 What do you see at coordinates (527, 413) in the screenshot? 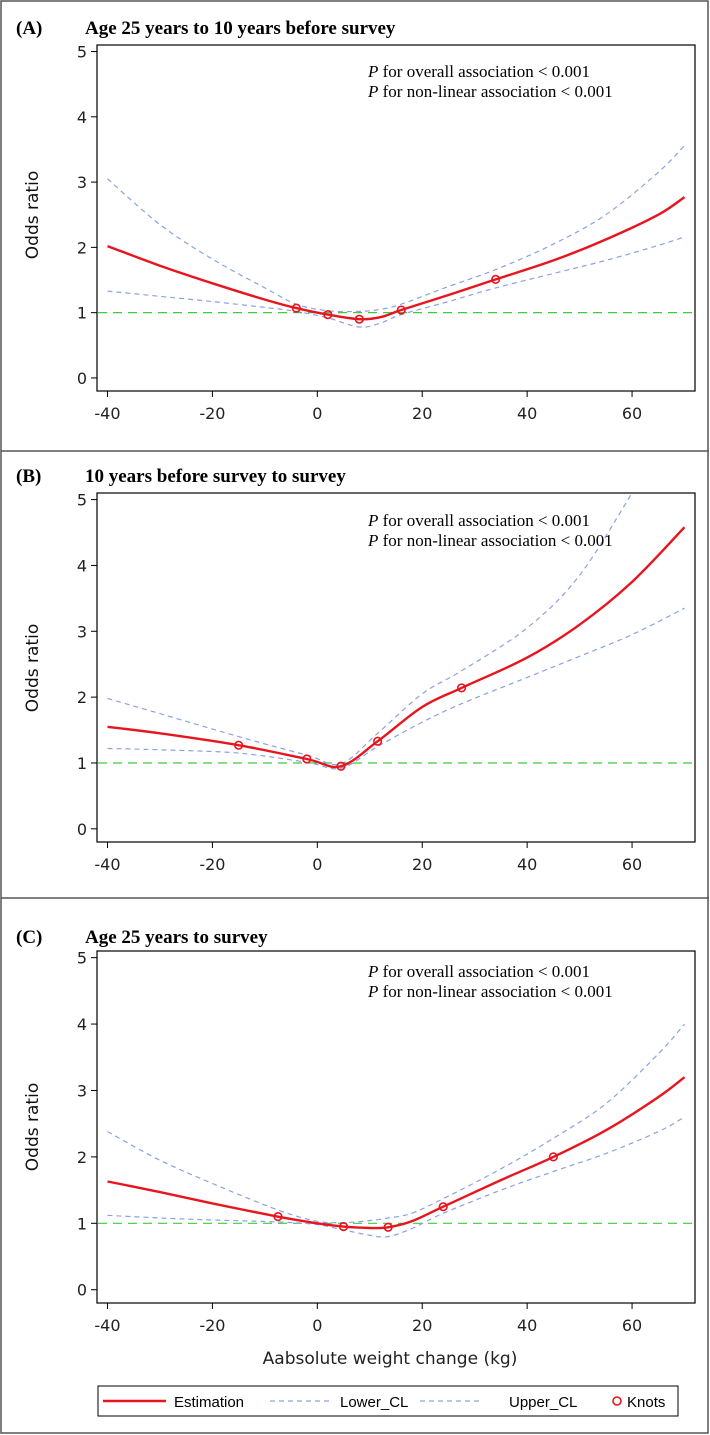
I see `panel-a-xtick-label: 40` at bounding box center [527, 413].